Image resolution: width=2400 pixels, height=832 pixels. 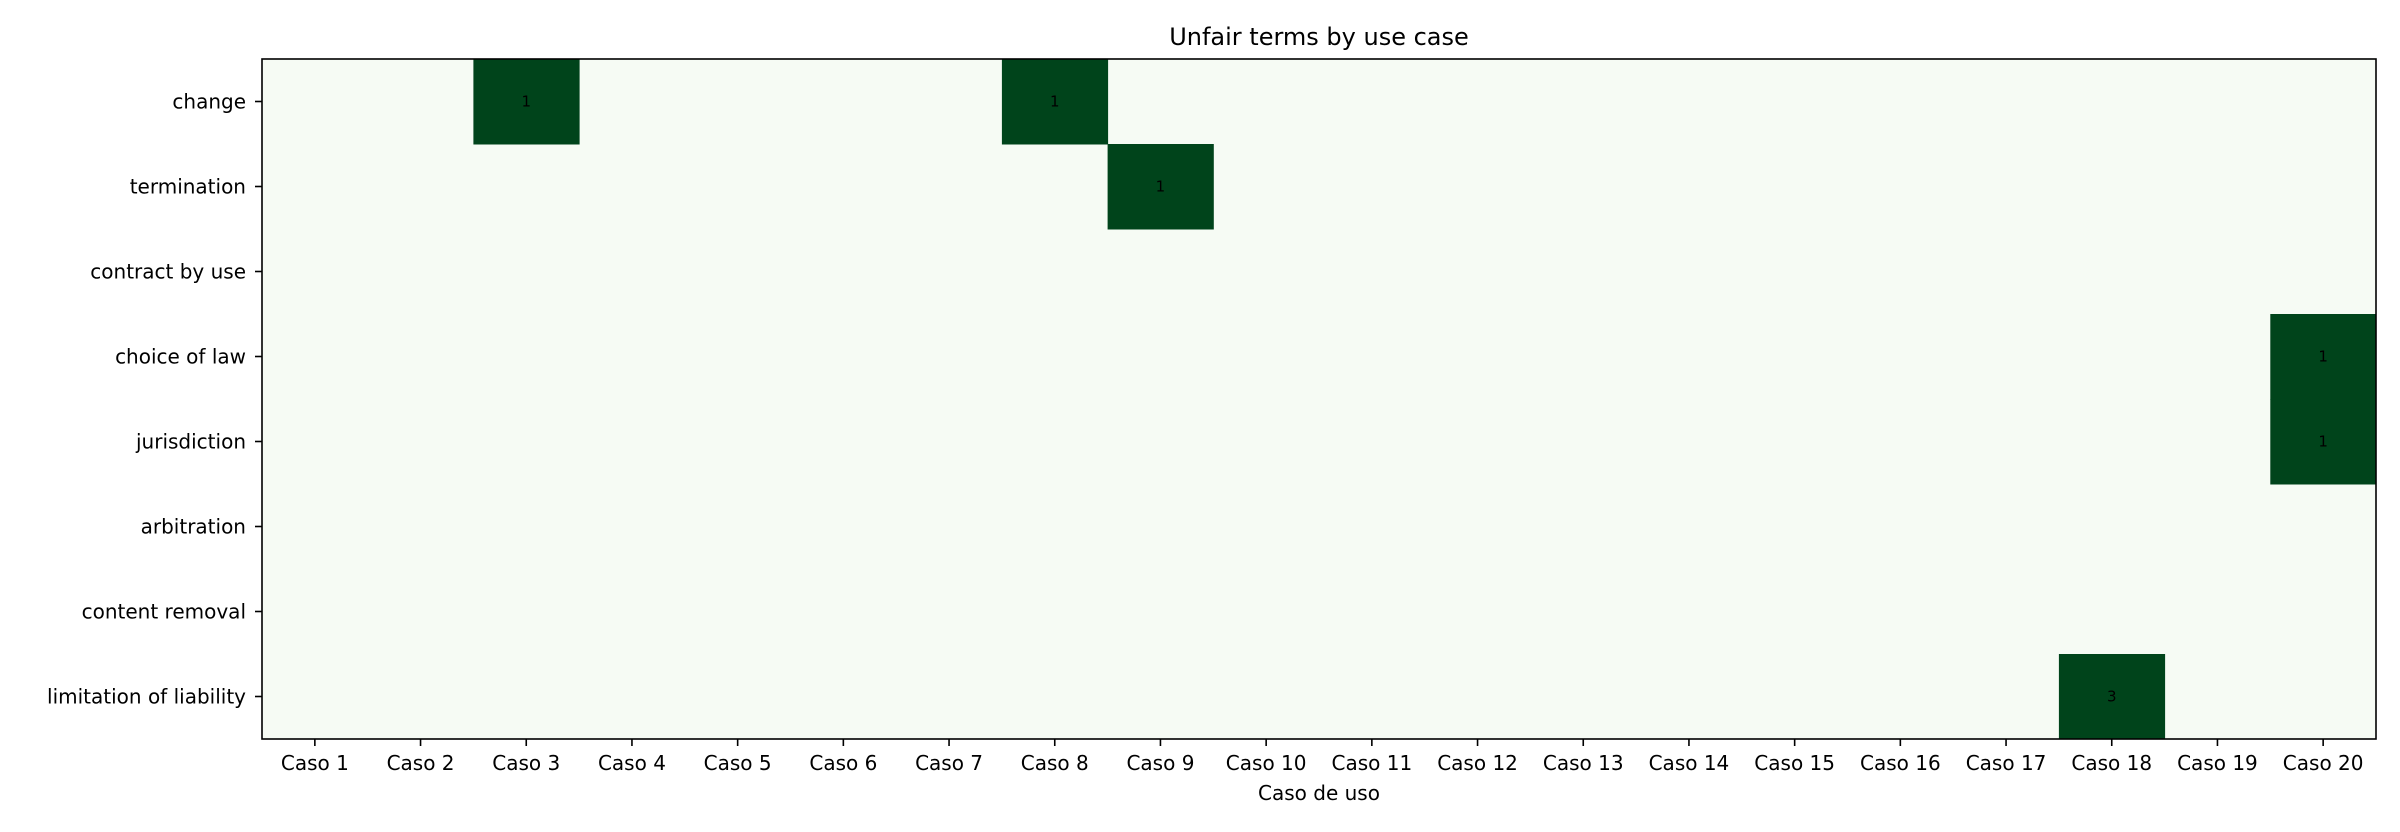 I want to click on x-tick-label: Caso 7, so click(x=949, y=763).